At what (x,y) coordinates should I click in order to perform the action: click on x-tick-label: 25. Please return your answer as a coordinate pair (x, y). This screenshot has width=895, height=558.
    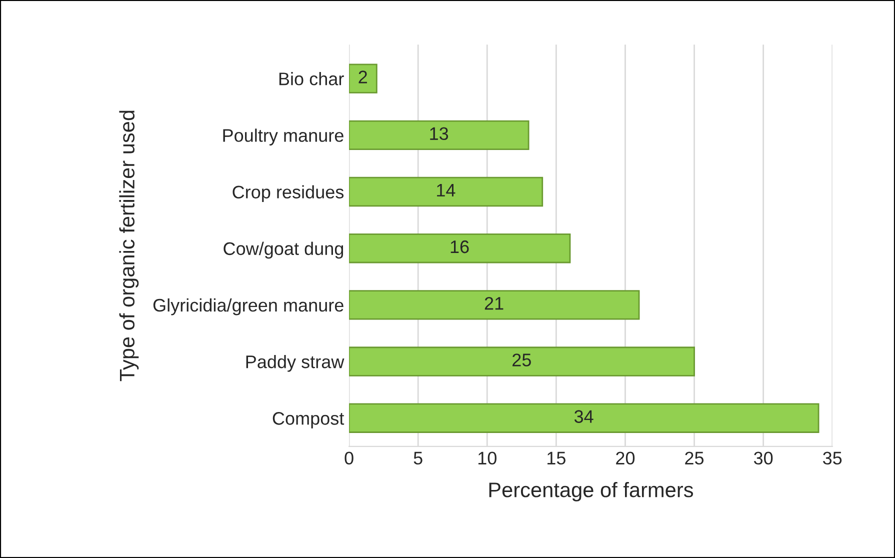
    Looking at the image, I should click on (694, 458).